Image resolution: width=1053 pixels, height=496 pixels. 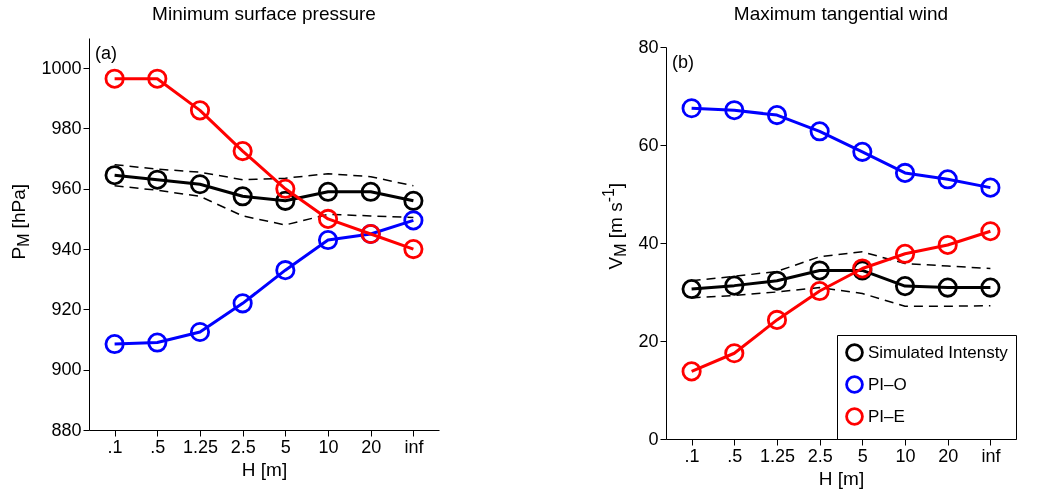 I want to click on y-tick-label: 920, so click(x=66, y=308).